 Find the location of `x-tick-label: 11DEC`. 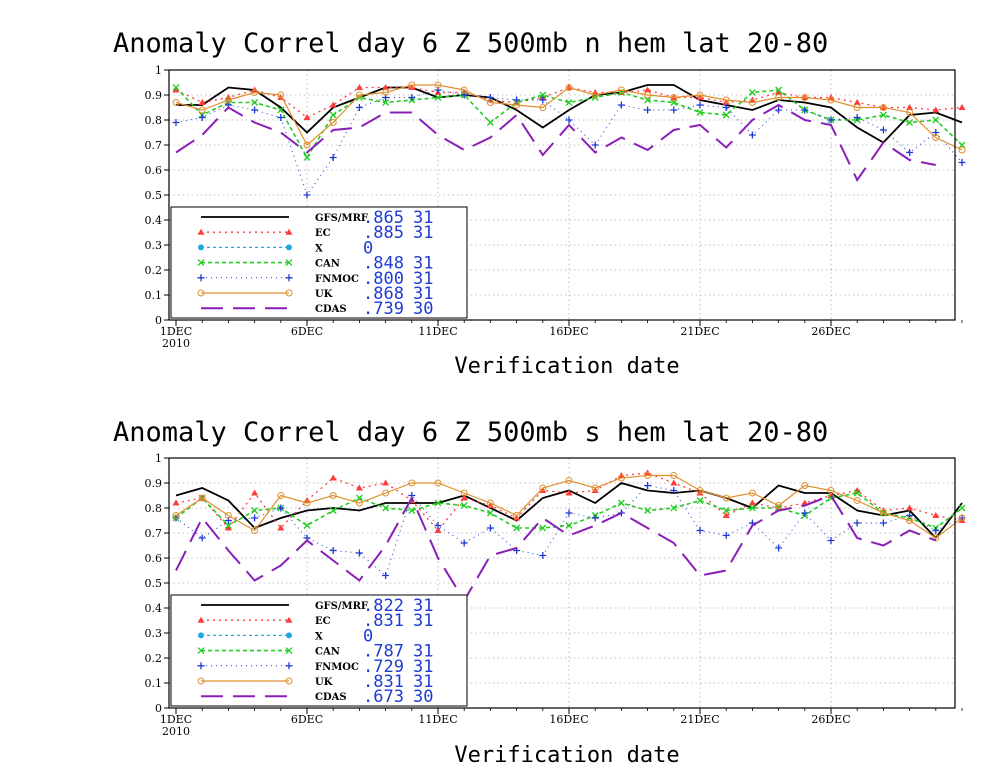

x-tick-label: 11DEC is located at coordinates (437, 719).